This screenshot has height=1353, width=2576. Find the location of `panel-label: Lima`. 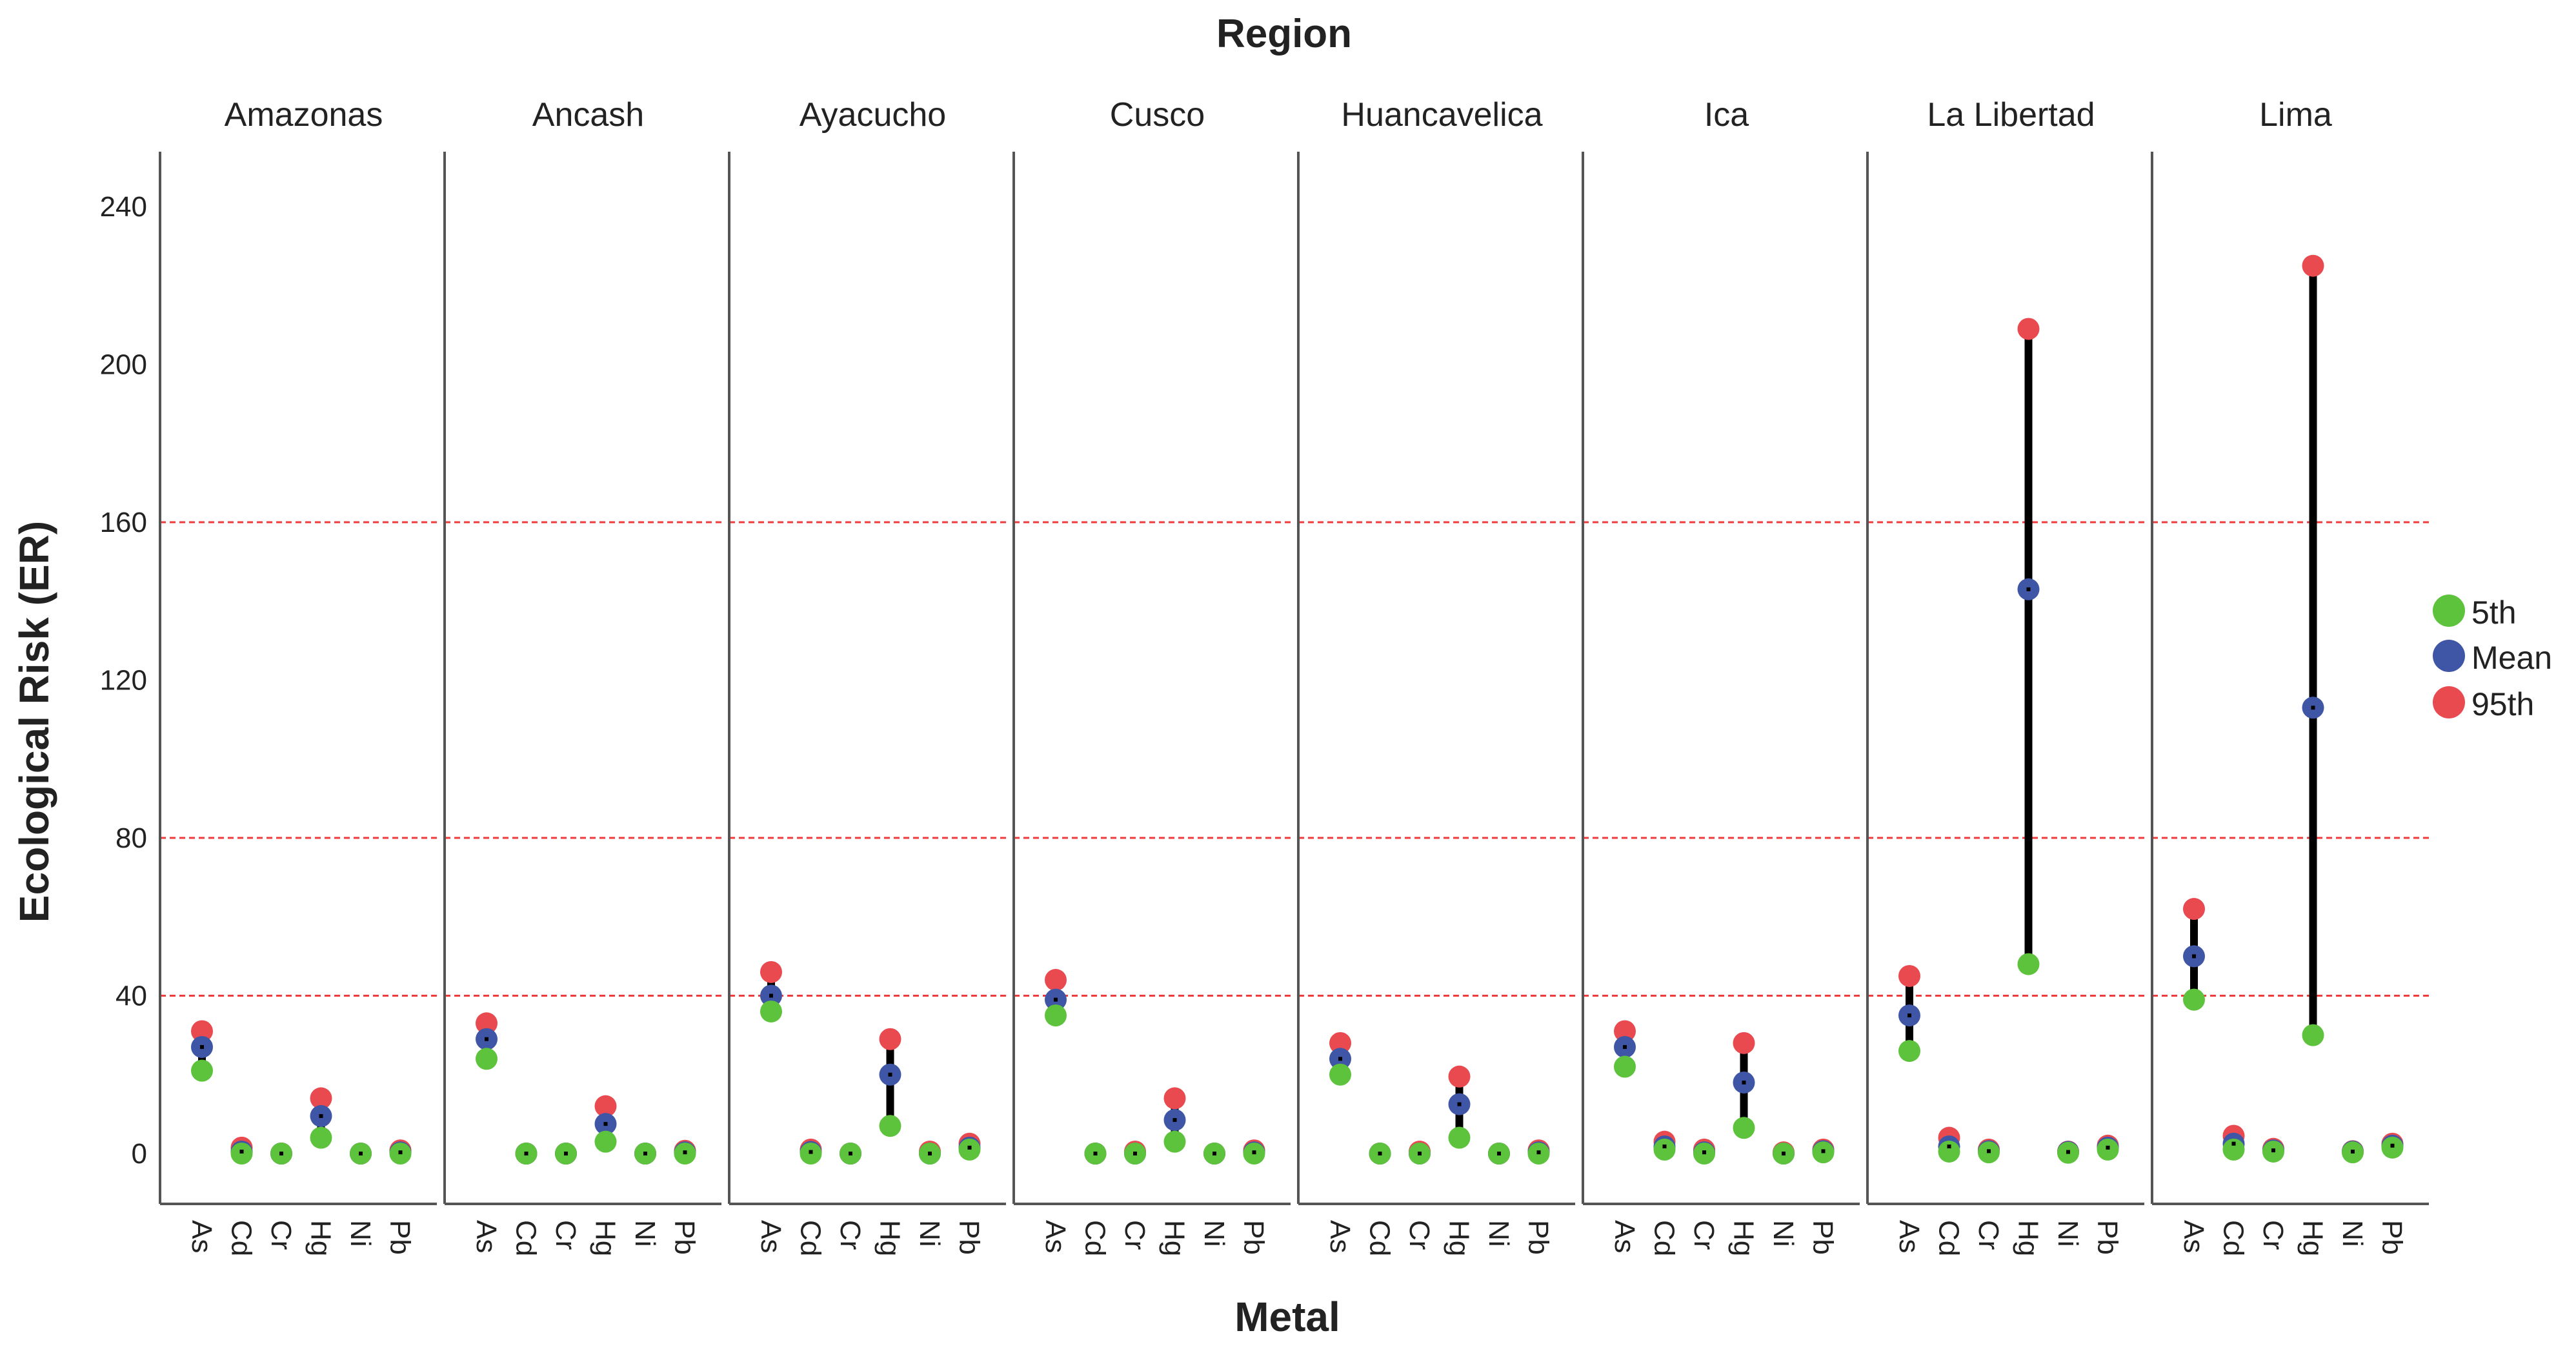

panel-label: Lima is located at coordinates (2295, 115).